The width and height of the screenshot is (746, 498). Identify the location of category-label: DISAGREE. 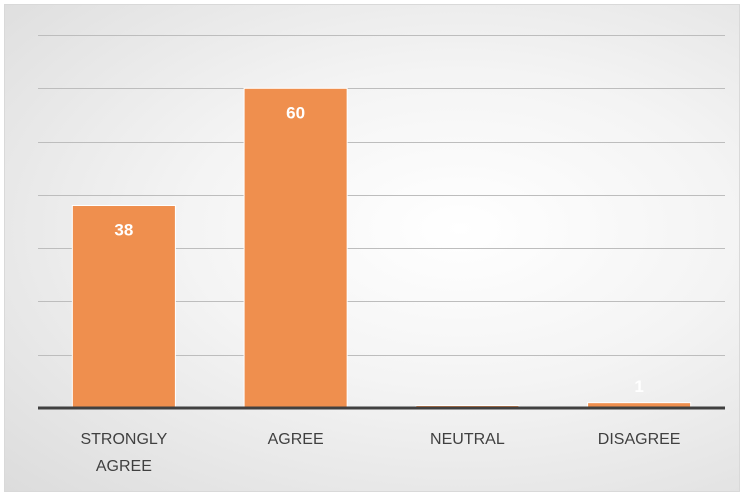
(639, 439).